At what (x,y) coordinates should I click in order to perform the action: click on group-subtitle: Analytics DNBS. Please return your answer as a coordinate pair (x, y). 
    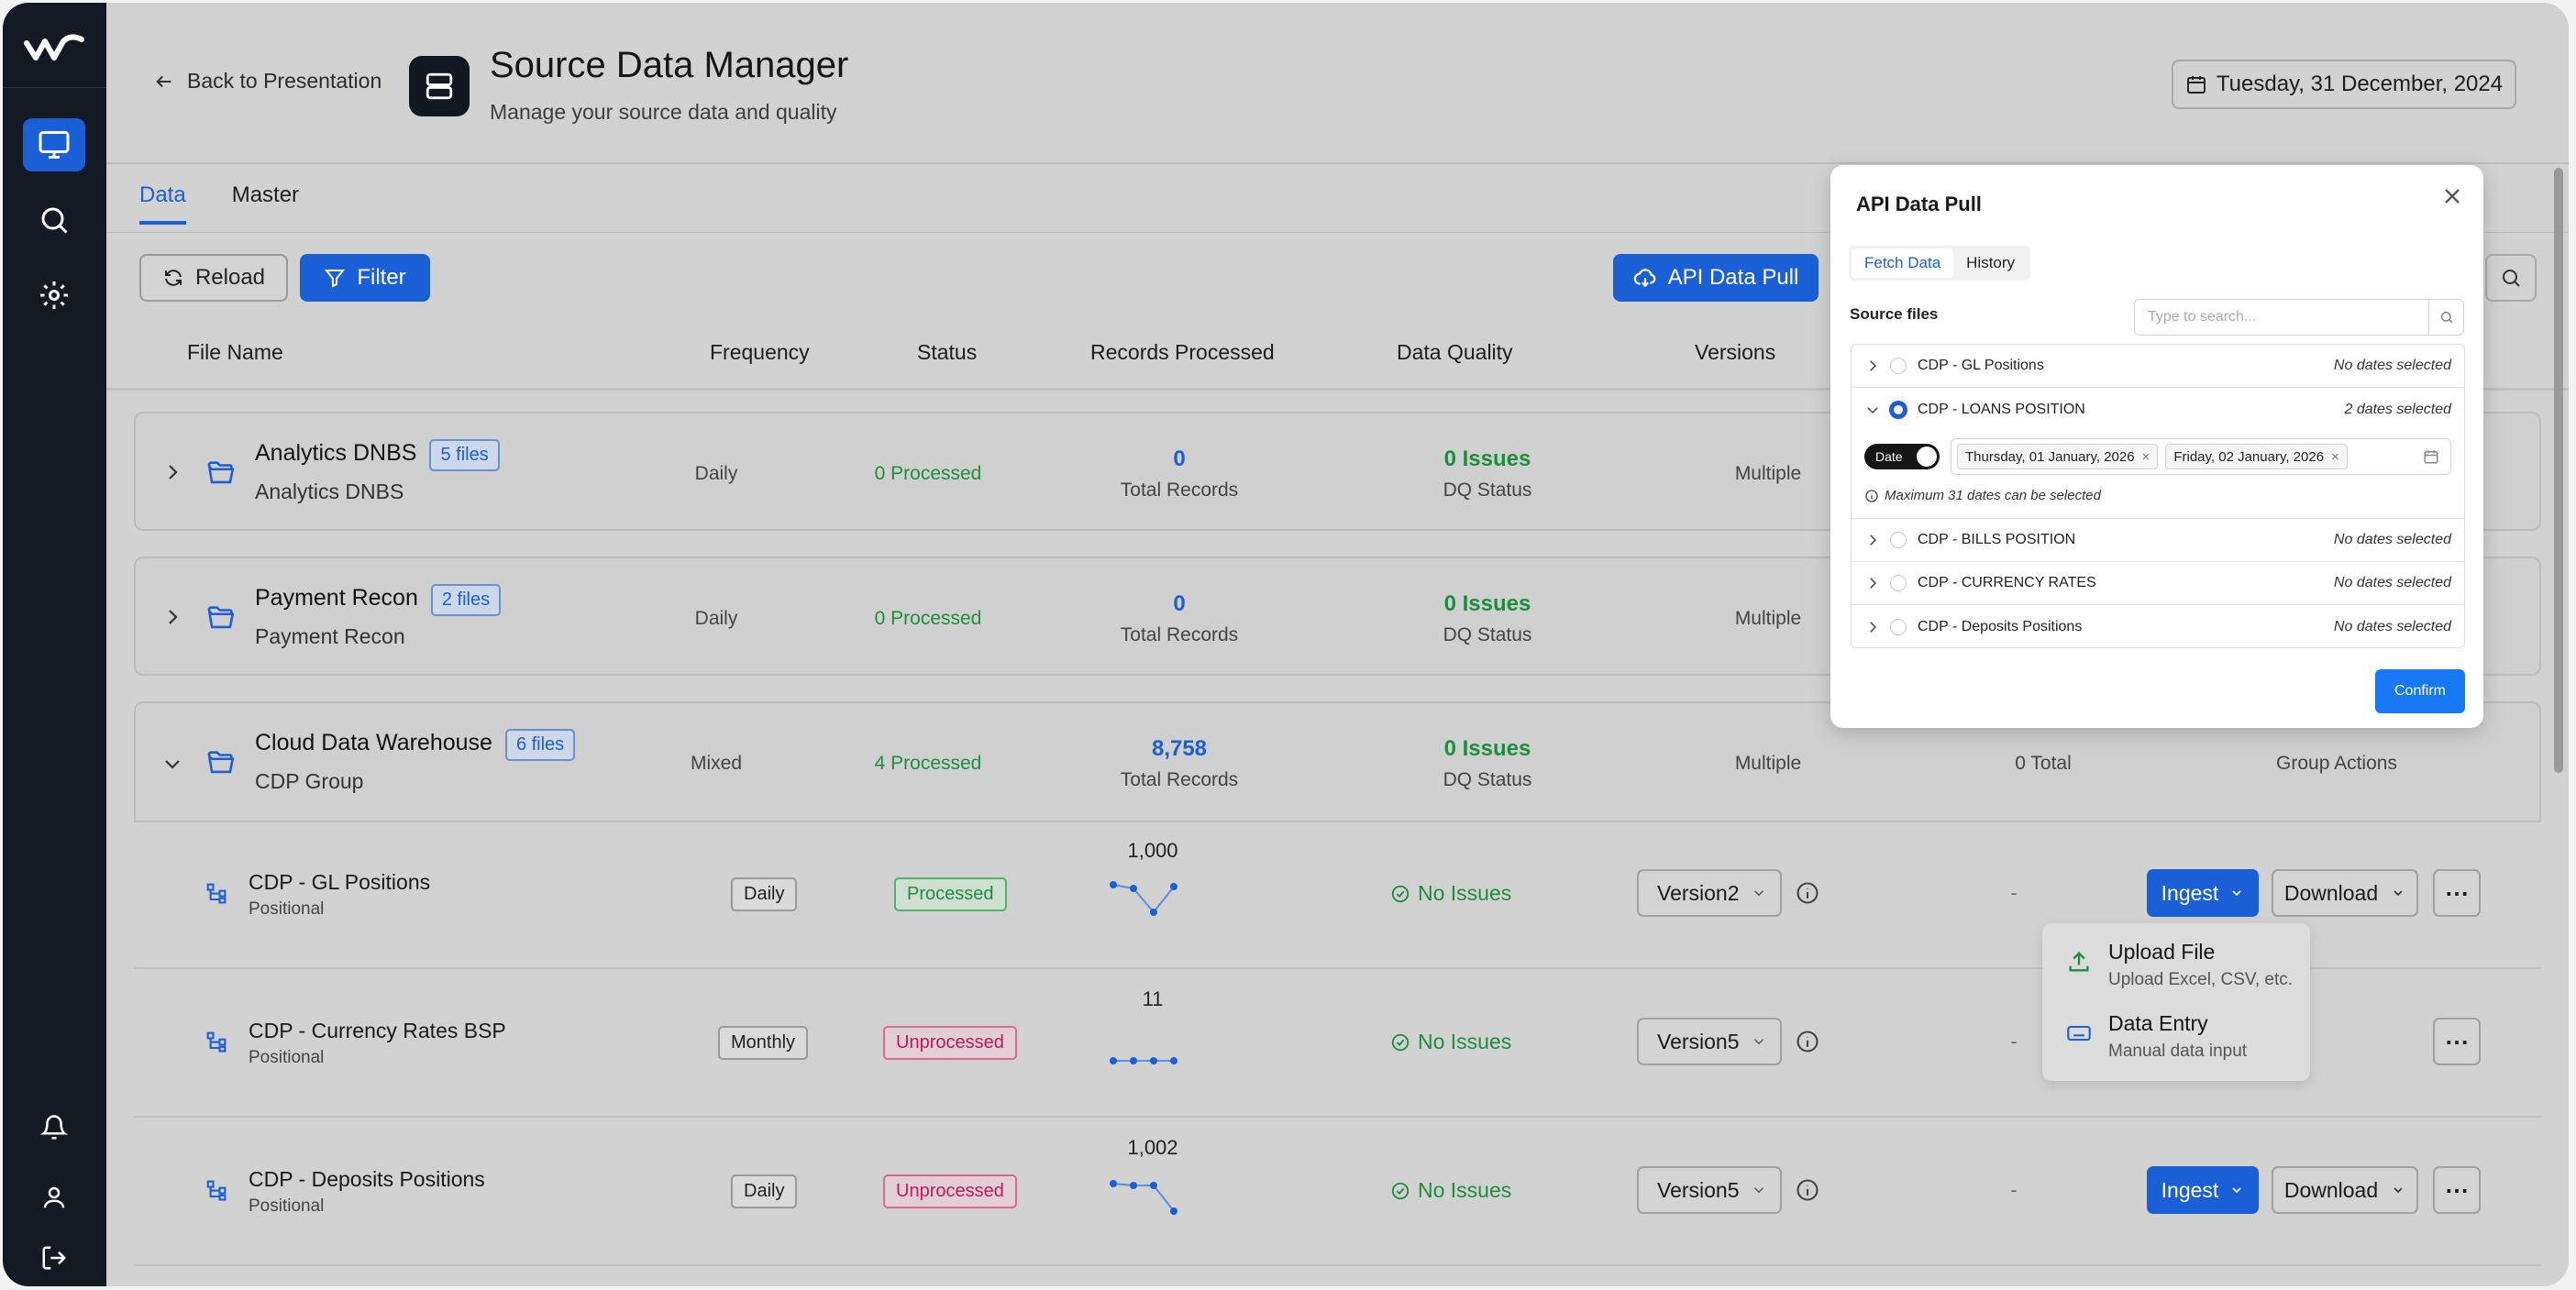
    Looking at the image, I should click on (329, 491).